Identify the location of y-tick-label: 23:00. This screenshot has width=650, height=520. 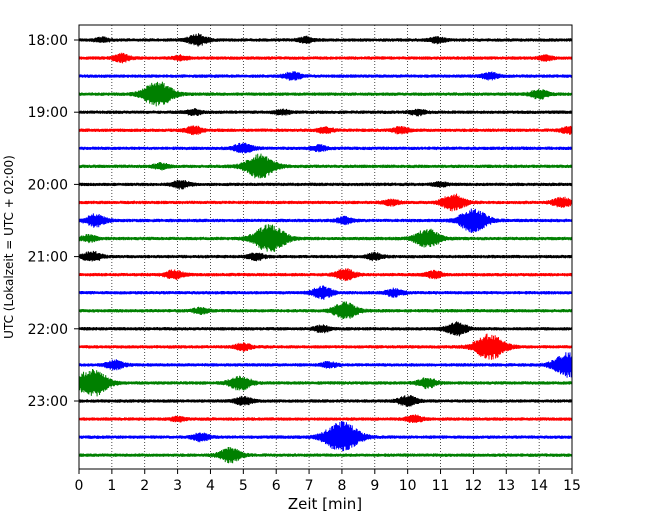
(48, 402).